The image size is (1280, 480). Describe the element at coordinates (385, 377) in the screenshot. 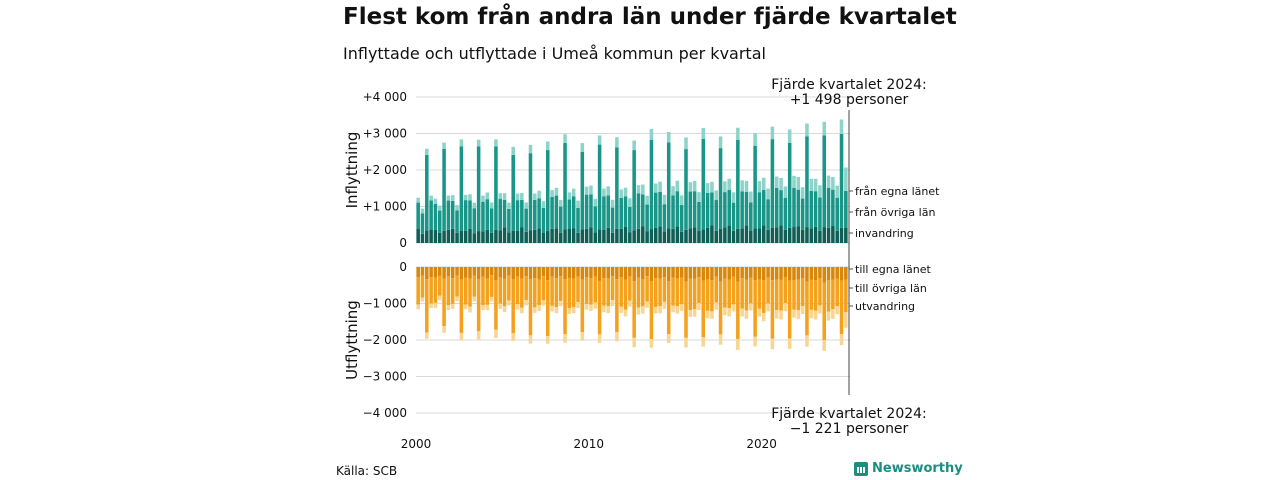

I see `y-tick-label: −3 000` at that location.